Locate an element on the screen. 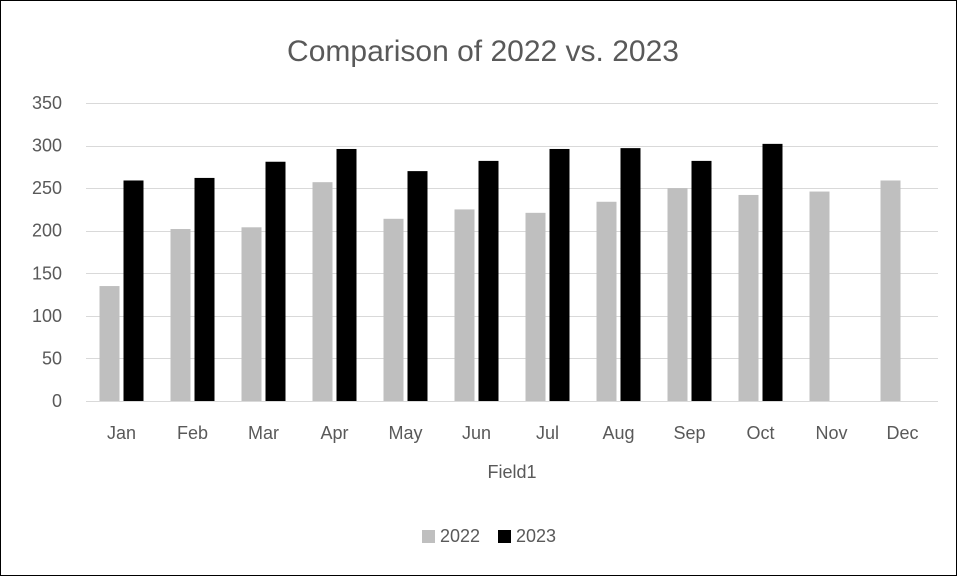  bar-2022-feb is located at coordinates (180, 315).